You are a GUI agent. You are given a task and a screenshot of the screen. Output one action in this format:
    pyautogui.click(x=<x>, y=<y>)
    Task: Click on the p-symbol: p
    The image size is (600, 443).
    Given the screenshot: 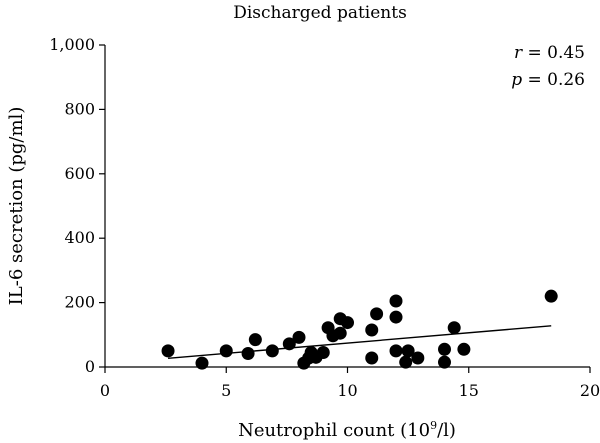 What is the action you would take?
    pyautogui.click(x=516, y=80)
    